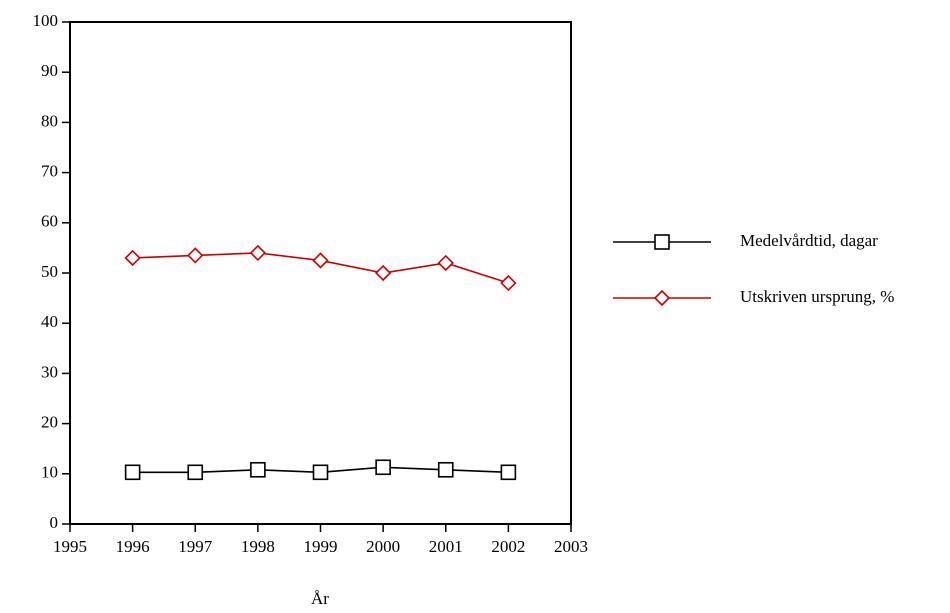 This screenshot has height=613, width=950. What do you see at coordinates (446, 546) in the screenshot?
I see `x-tick-label: 2001` at bounding box center [446, 546].